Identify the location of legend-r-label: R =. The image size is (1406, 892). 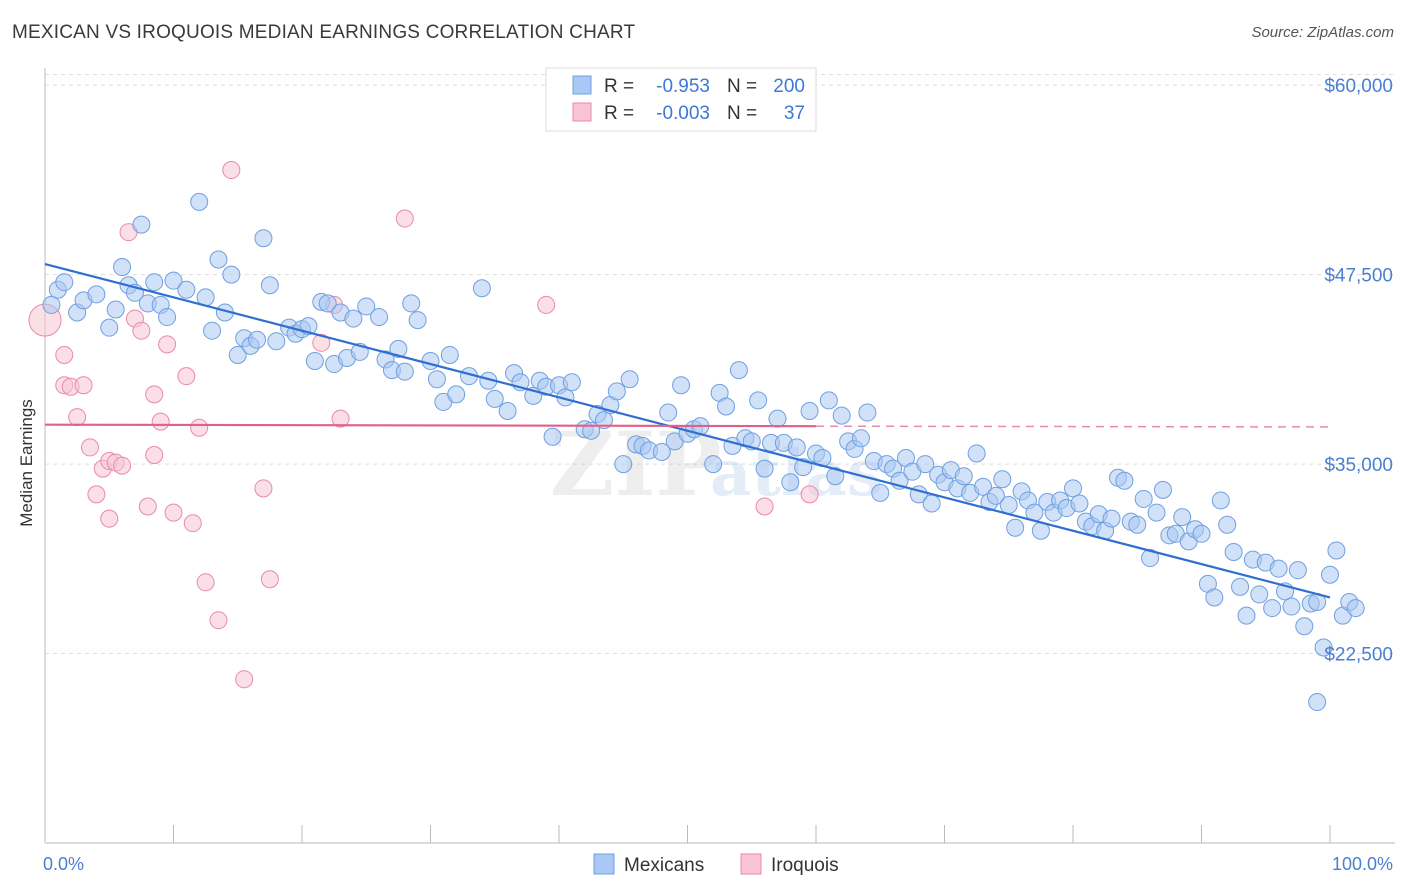
(619, 113).